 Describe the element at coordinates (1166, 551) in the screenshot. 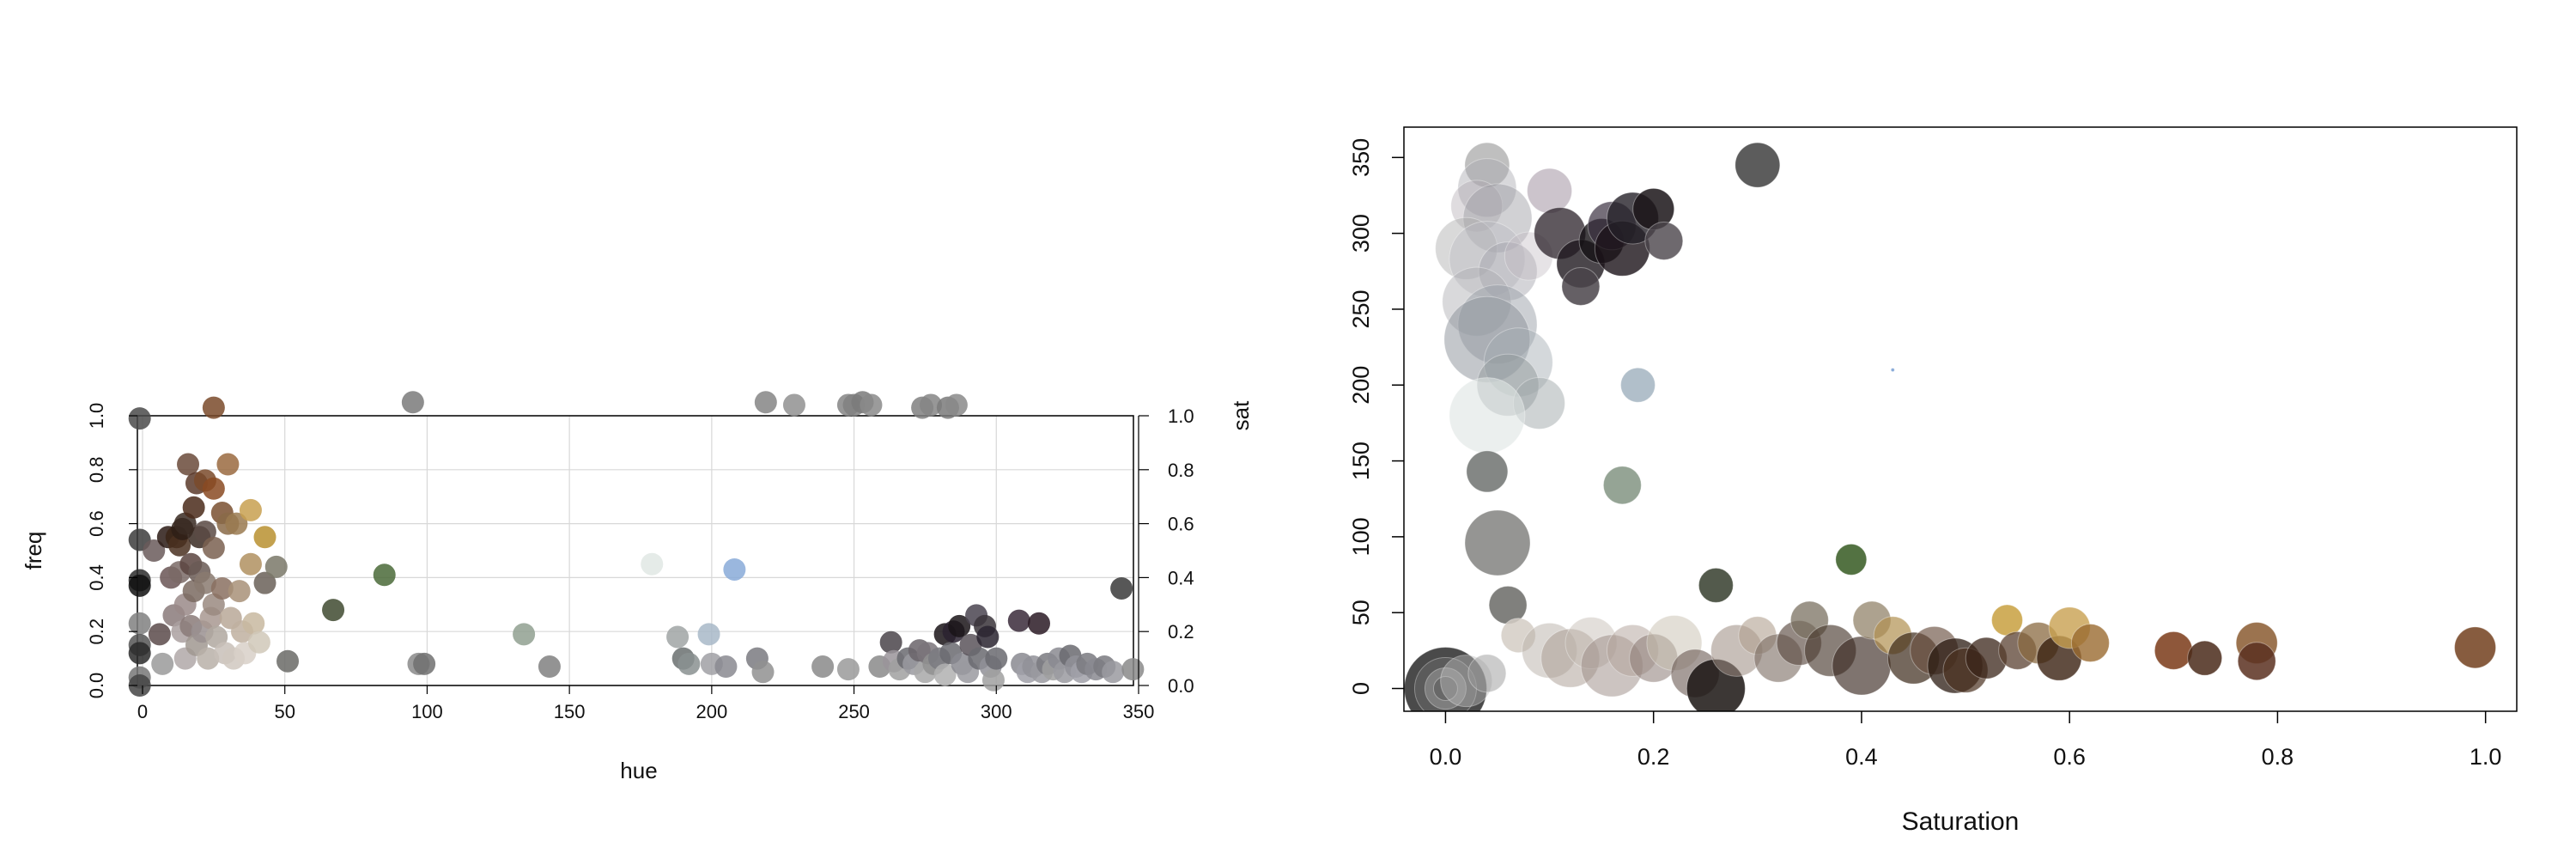

I see `secondary-y-axis-ticks: 0.0 0.2 0.4 0.6 0.8 1.0` at that location.